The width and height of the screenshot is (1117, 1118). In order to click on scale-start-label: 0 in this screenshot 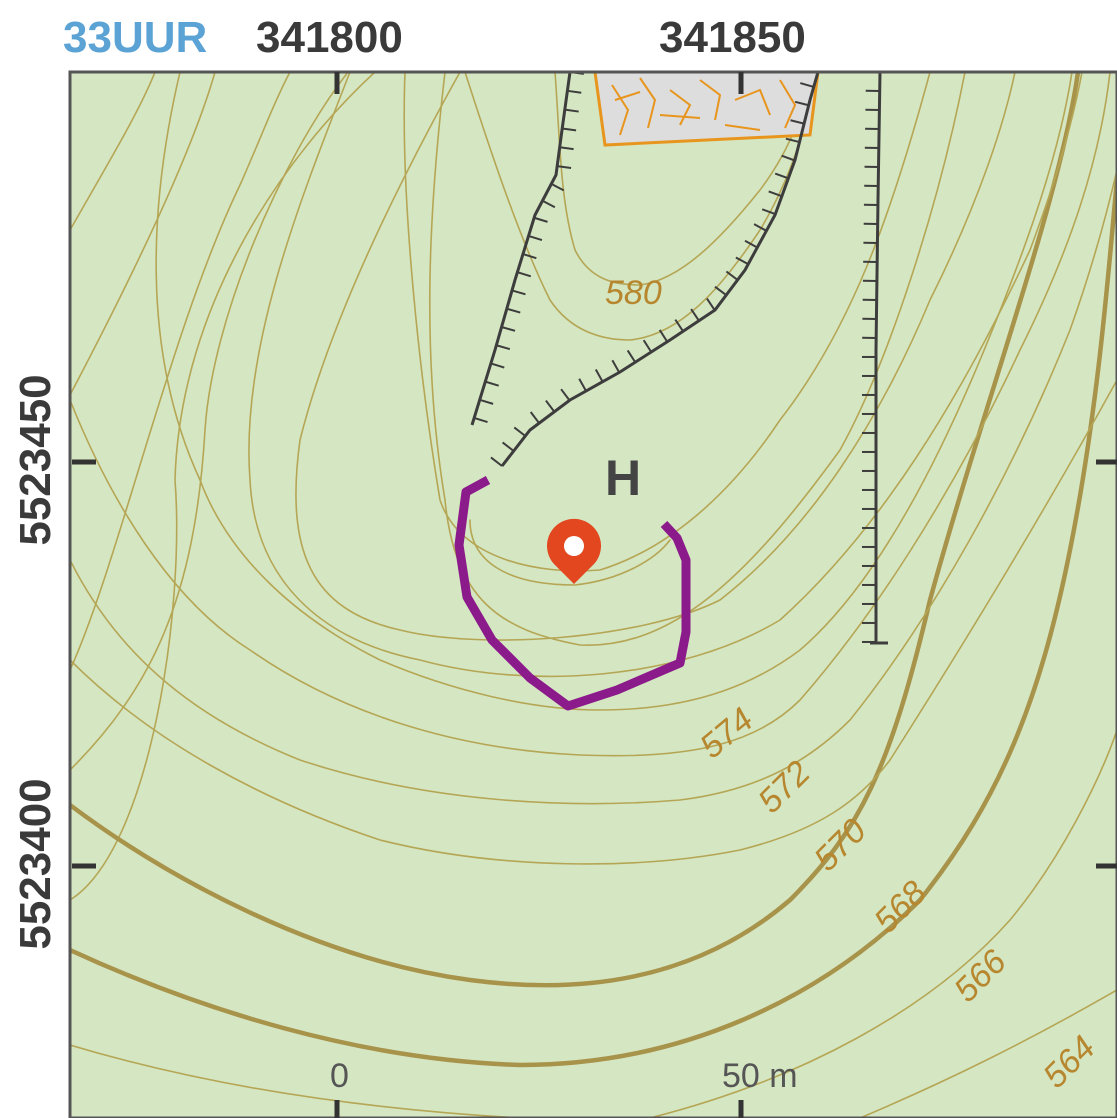, I will do `click(339, 1076)`.